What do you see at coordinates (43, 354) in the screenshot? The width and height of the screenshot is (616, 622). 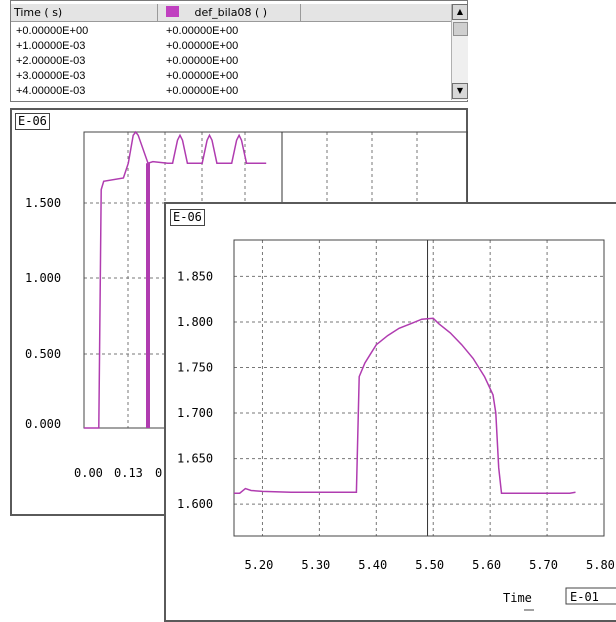 I see `back-y-tick-2: 0.500` at bounding box center [43, 354].